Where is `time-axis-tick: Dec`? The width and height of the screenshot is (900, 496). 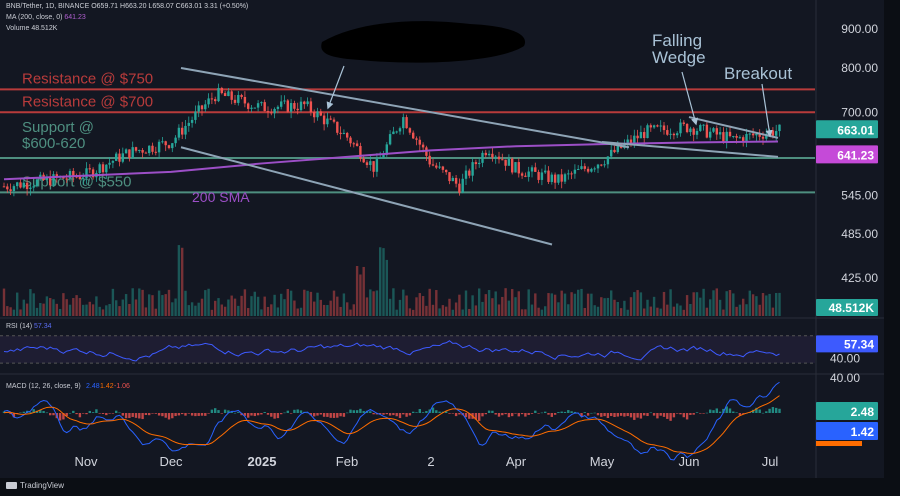
time-axis-tick: Dec is located at coordinates (171, 461).